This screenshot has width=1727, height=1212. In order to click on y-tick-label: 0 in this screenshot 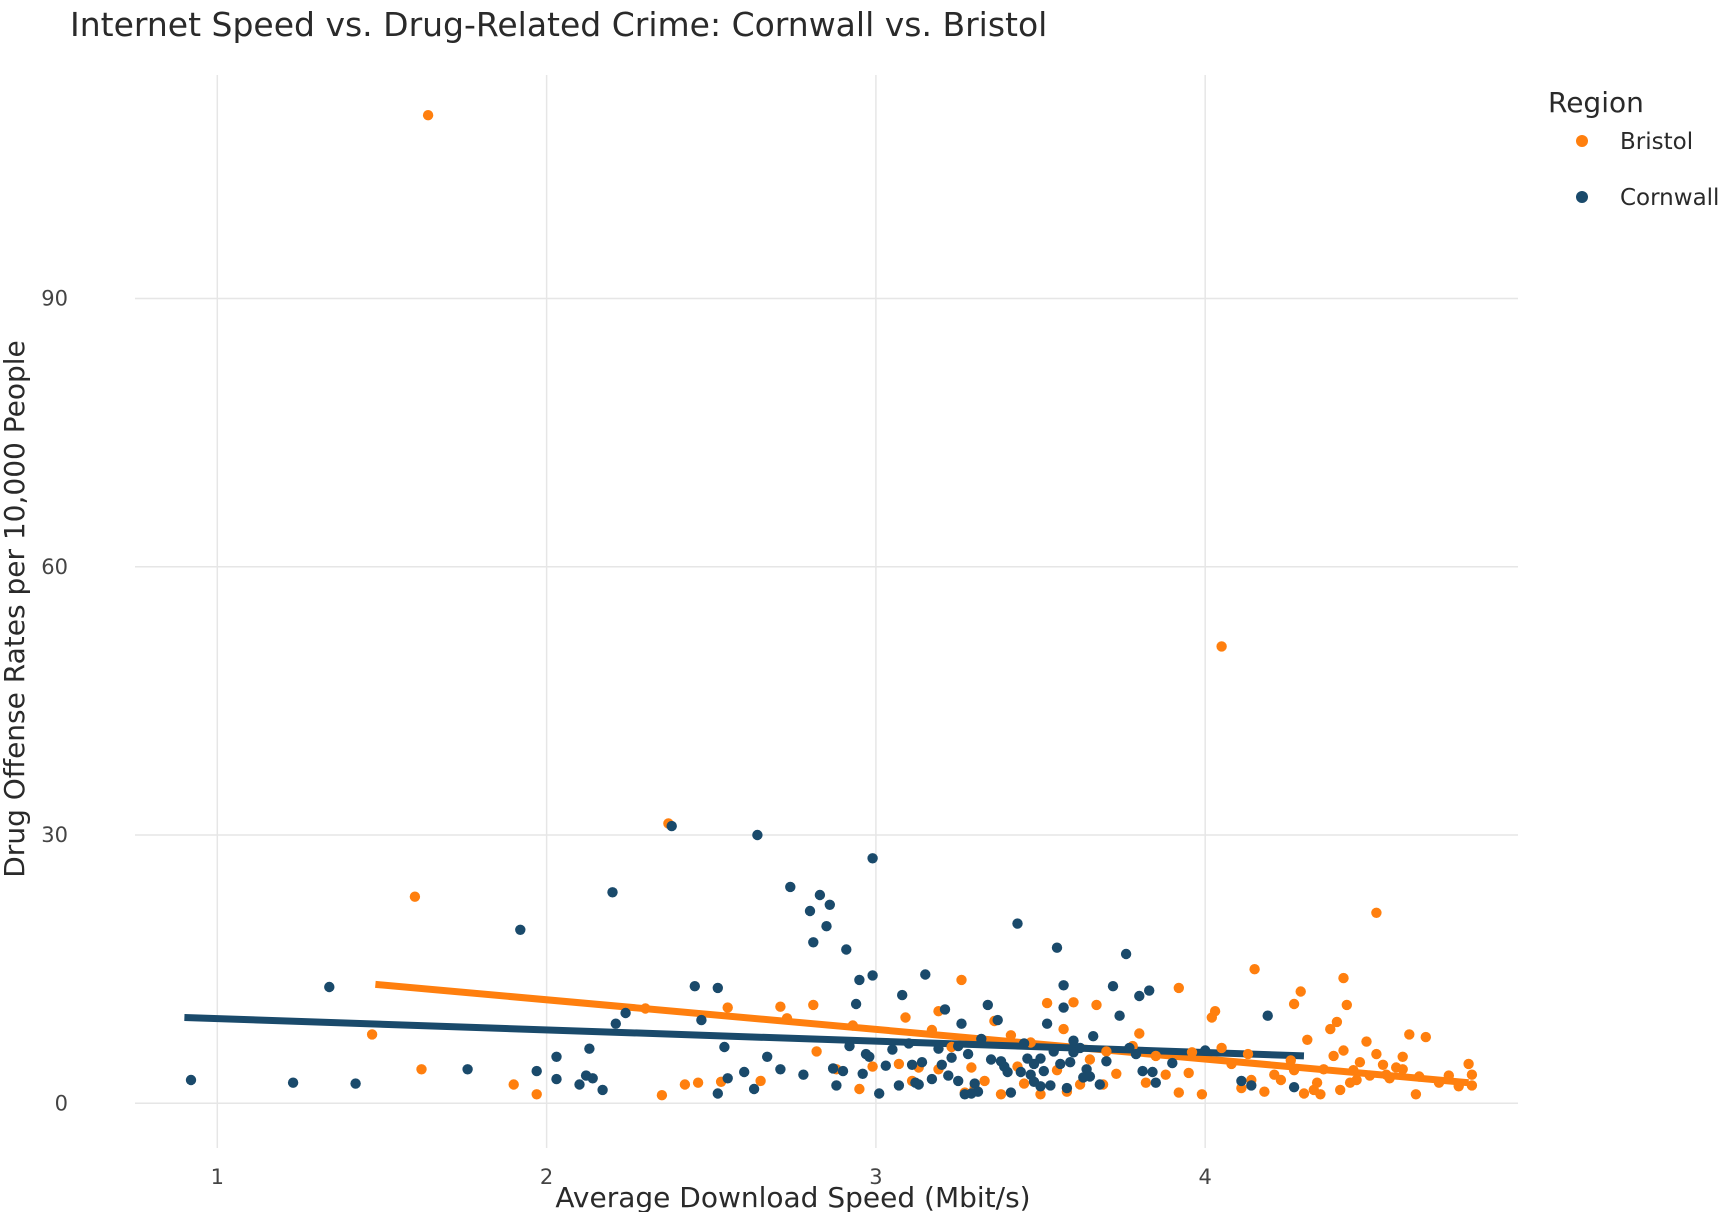, I will do `click(61, 1103)`.